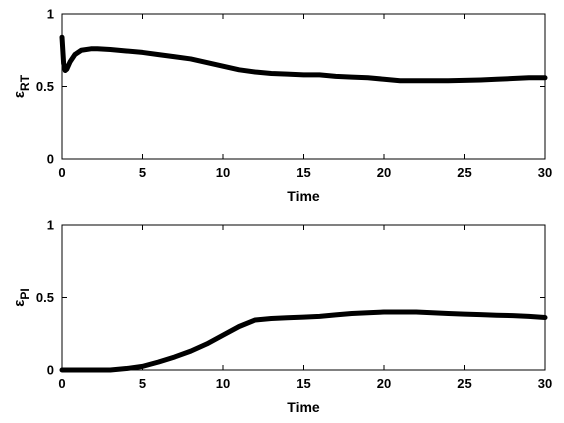  I want to click on svg-text: εPI, so click(21, 297).